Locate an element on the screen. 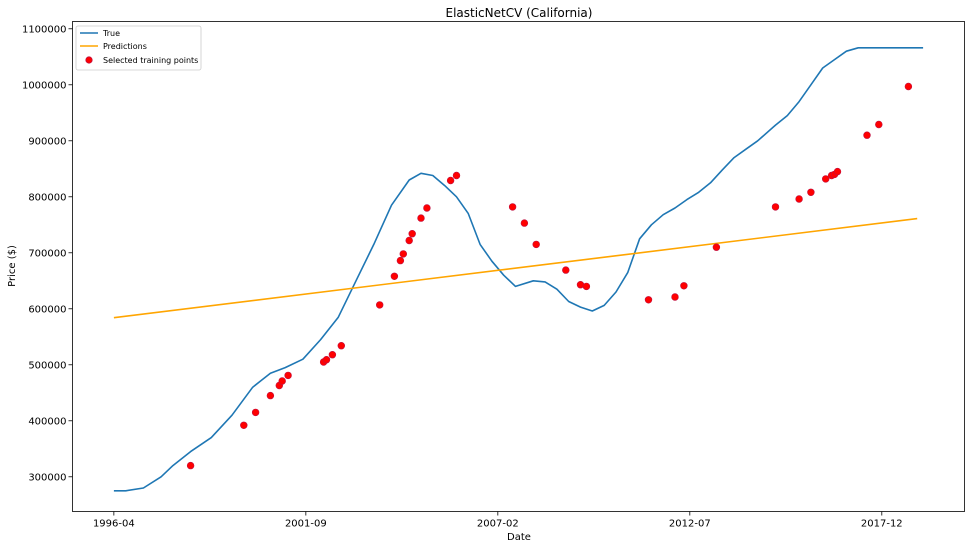 This screenshot has width=975, height=550. x-tick-label: 2012-07 is located at coordinates (690, 524).